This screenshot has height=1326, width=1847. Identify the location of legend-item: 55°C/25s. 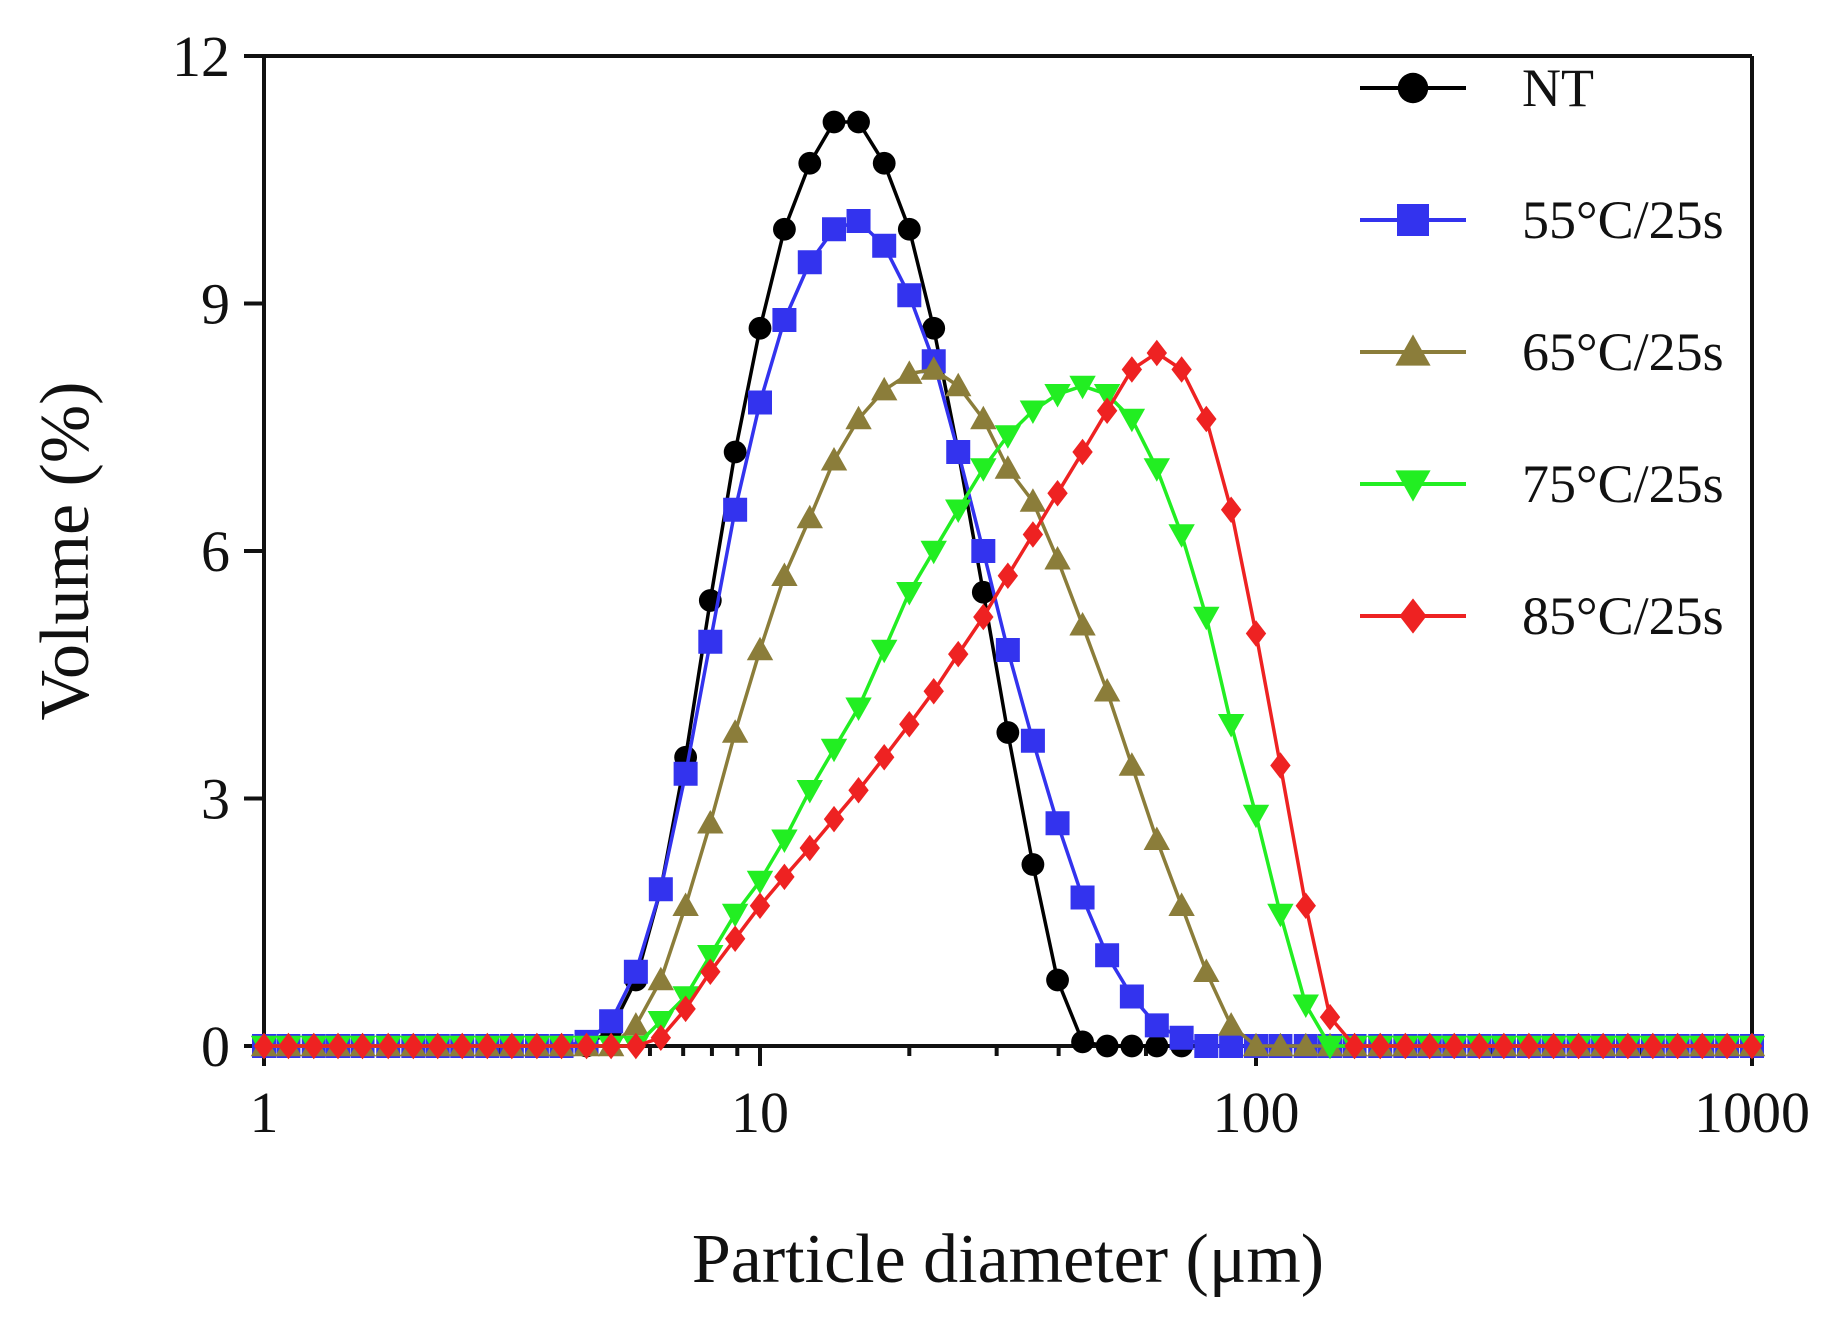
(1542, 220).